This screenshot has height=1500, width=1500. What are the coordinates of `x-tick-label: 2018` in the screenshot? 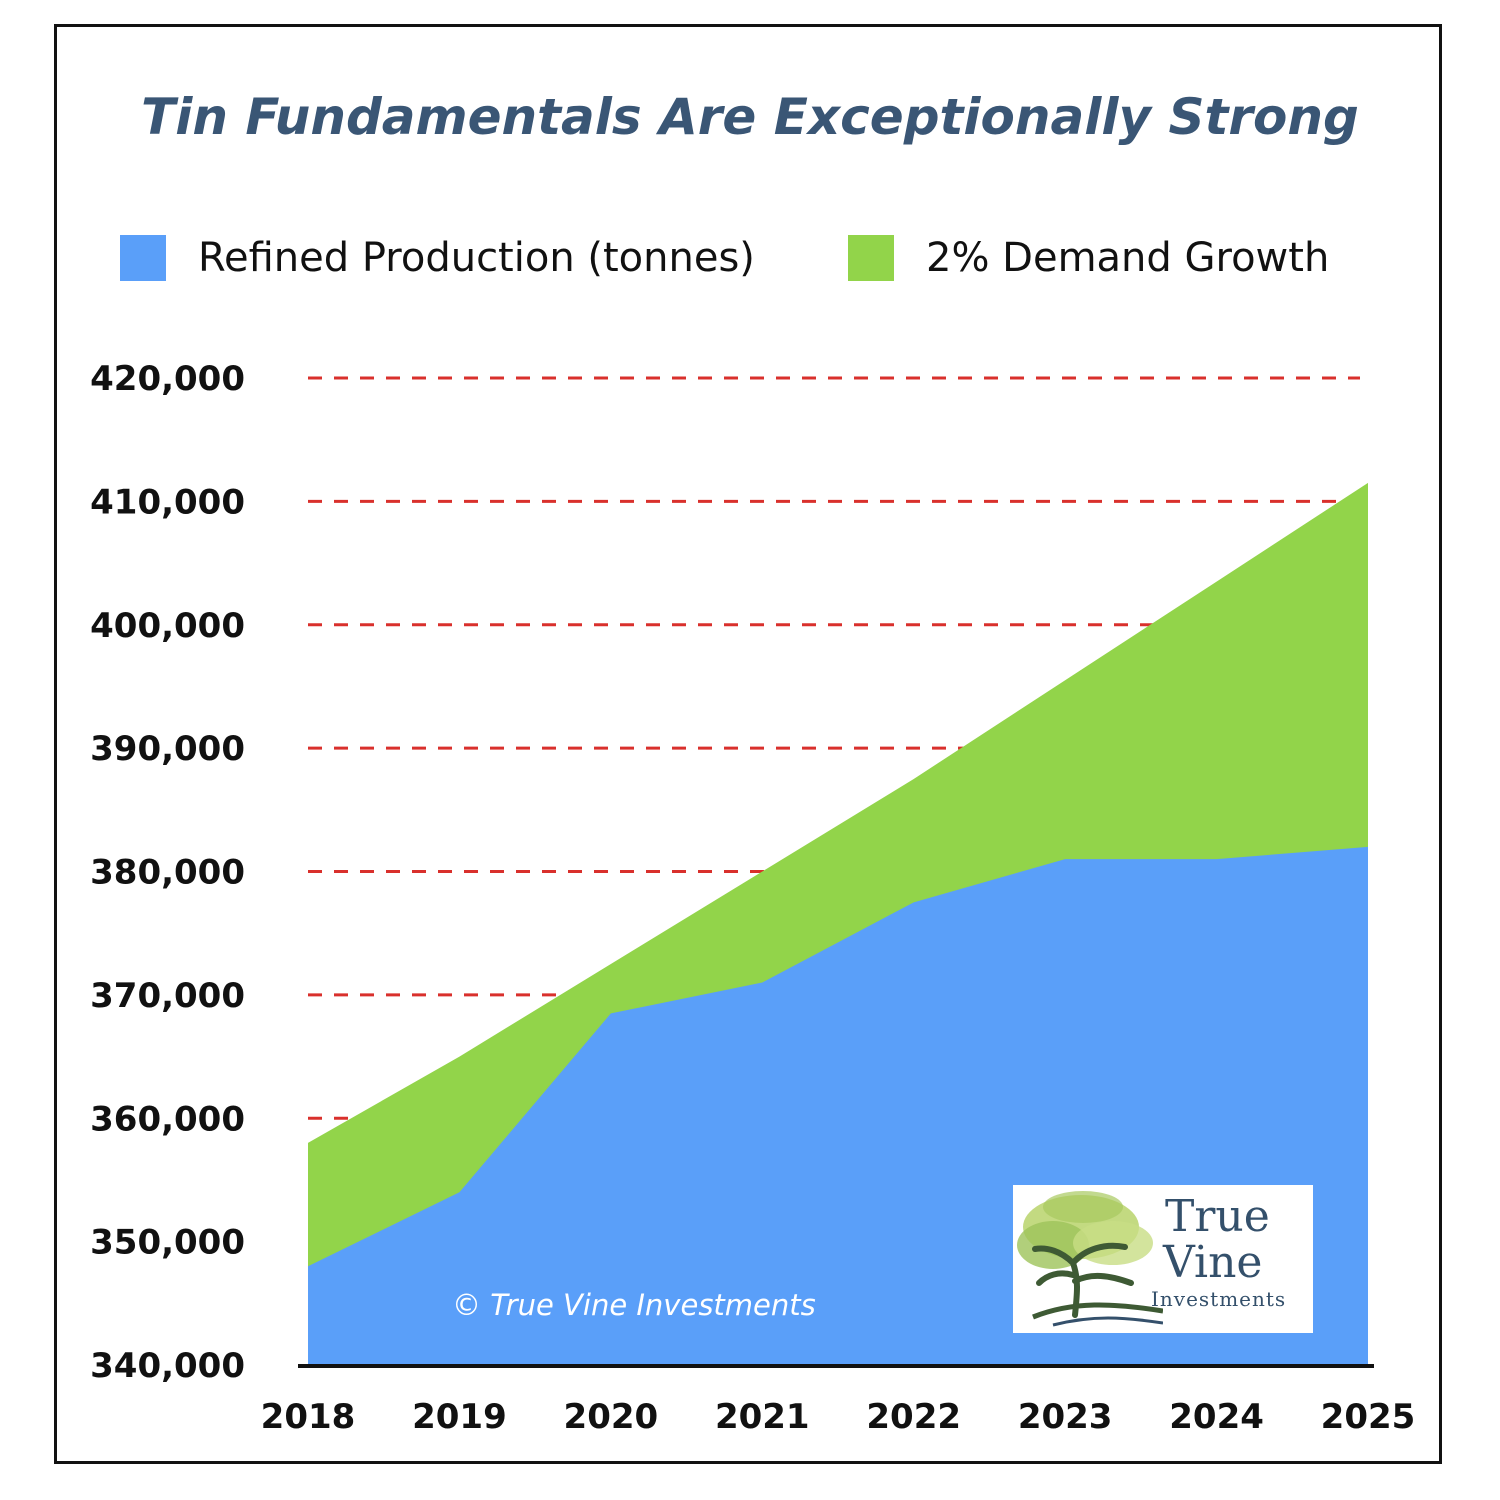 It's located at (308, 1417).